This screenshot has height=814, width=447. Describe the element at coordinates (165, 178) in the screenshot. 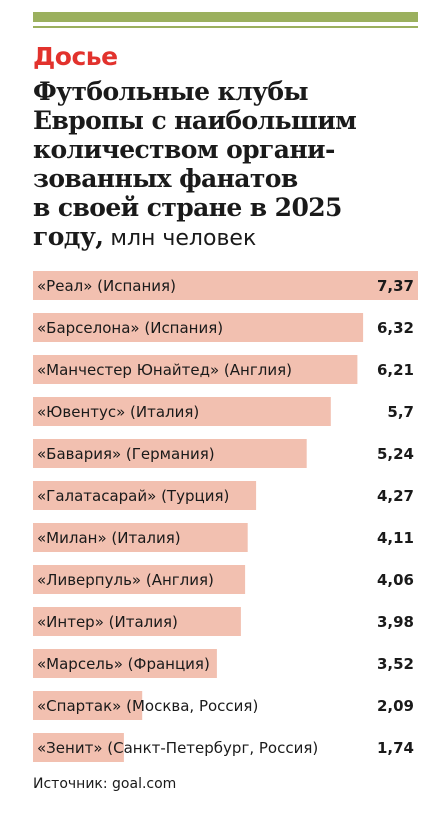

I see `title-line-4: зованных фанатов` at that location.